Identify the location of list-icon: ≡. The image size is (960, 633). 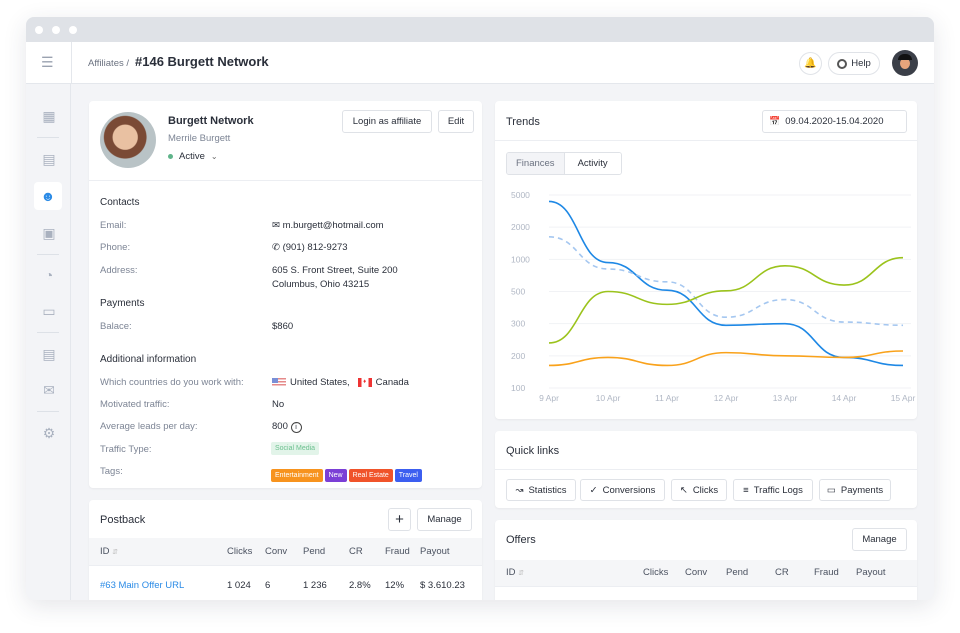
(746, 490).